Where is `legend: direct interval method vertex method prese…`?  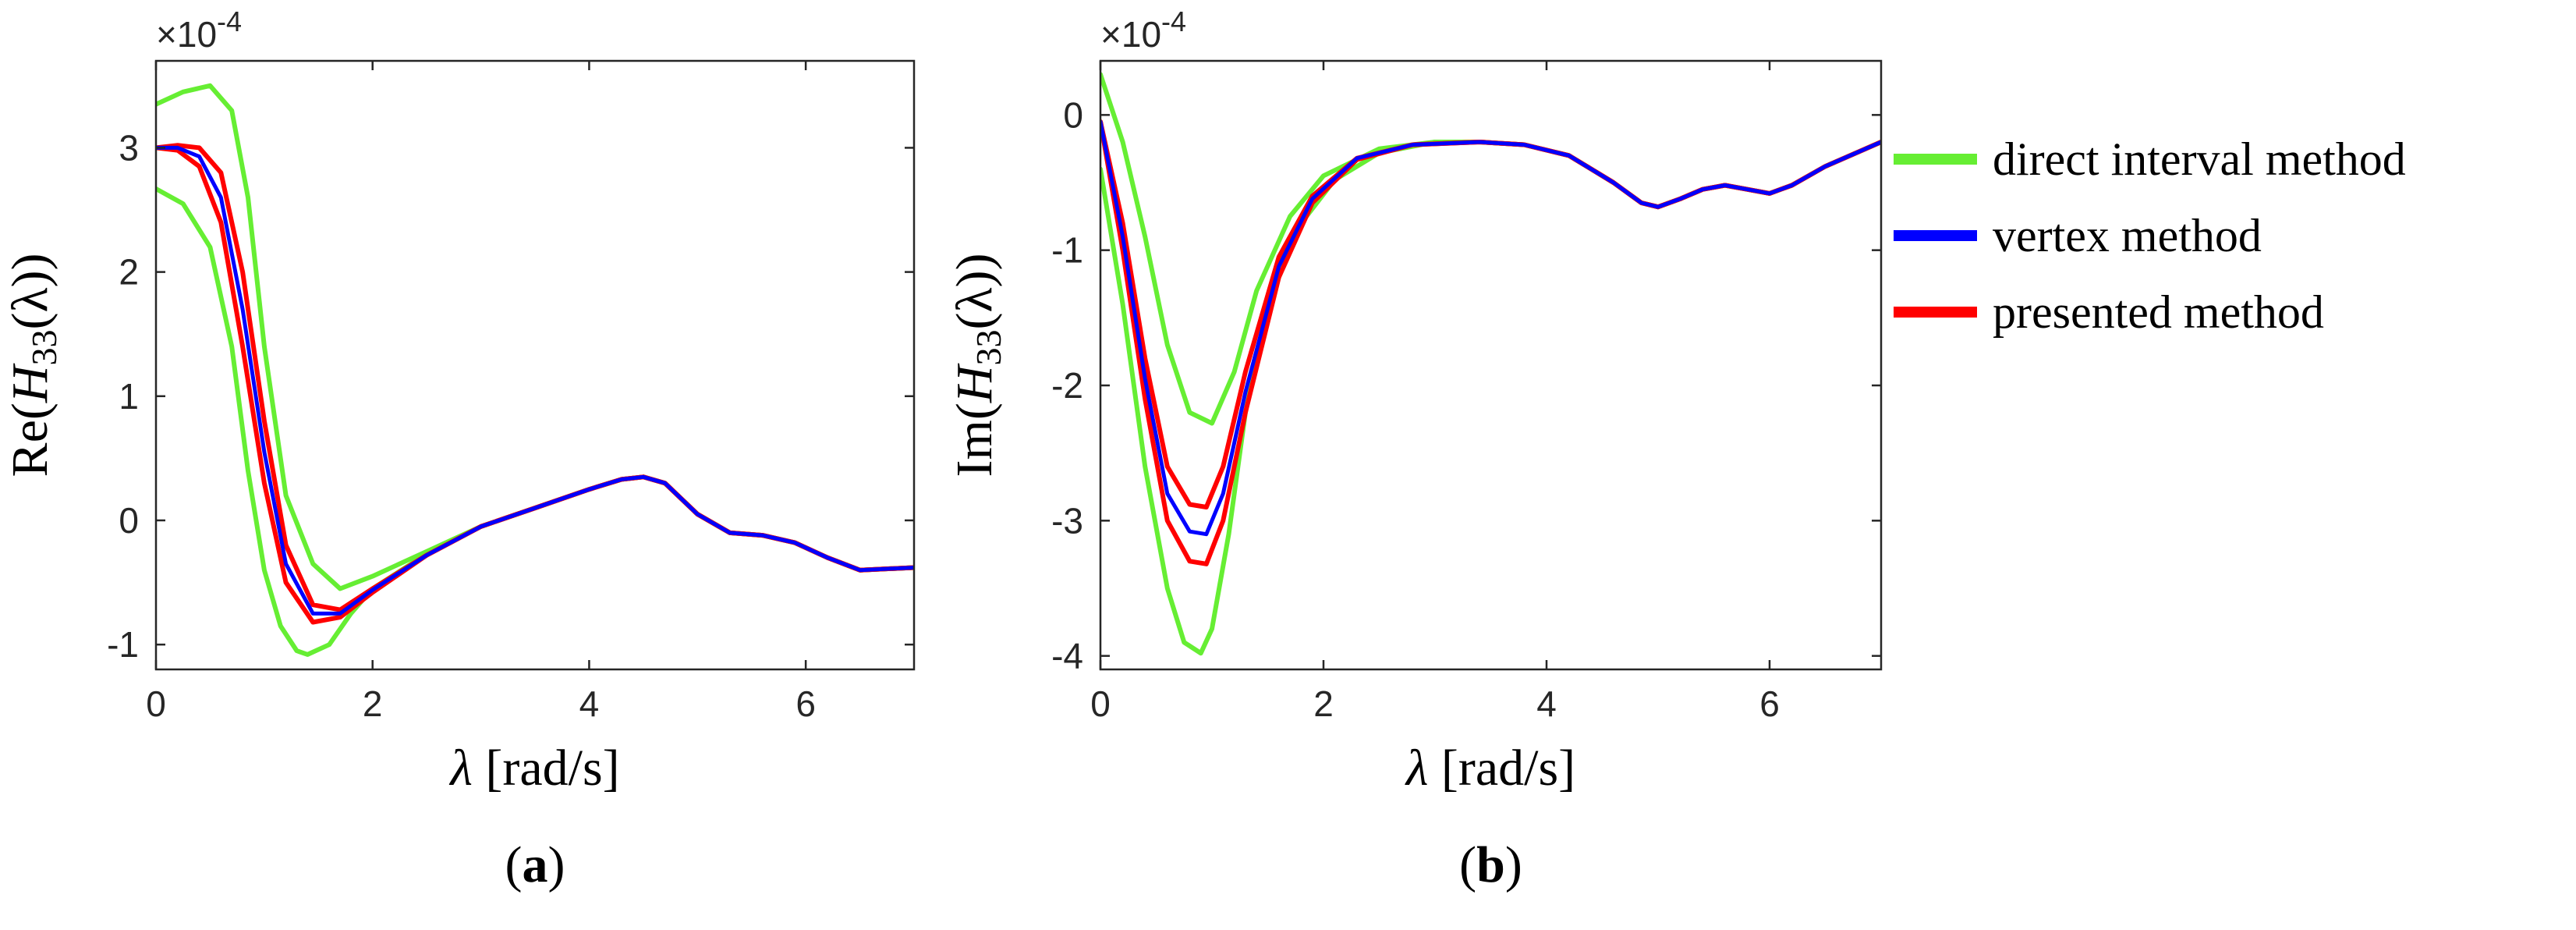 legend: direct interval method vertex method prese… is located at coordinates (2150, 236).